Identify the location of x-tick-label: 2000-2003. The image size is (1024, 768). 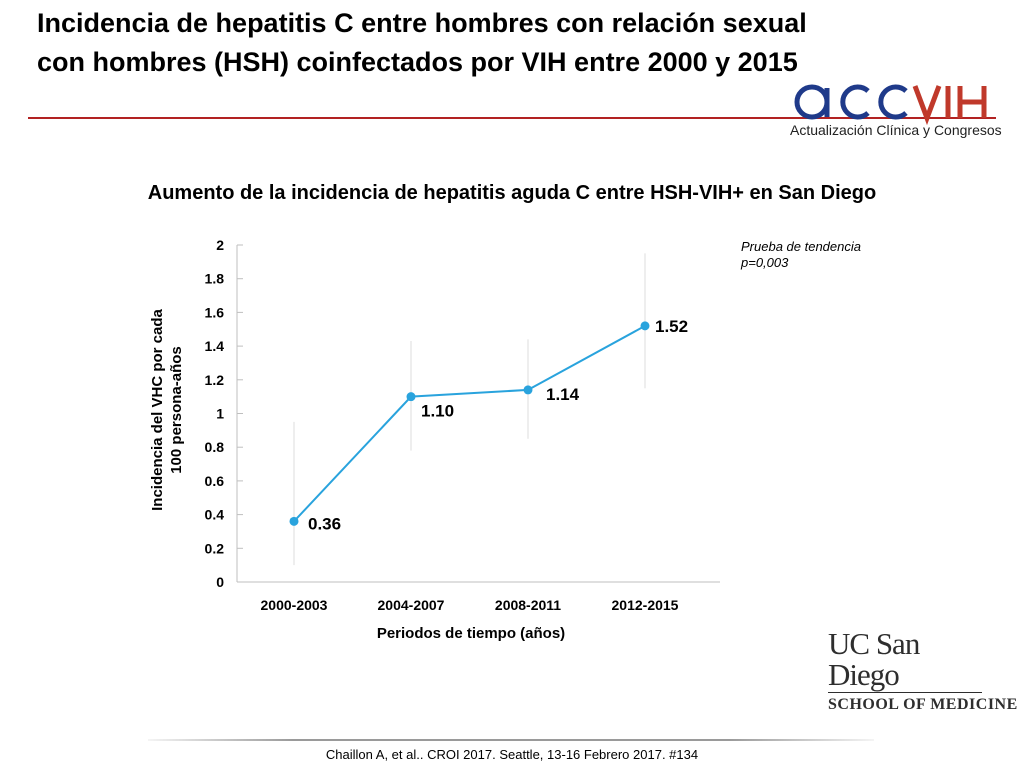
(294, 605).